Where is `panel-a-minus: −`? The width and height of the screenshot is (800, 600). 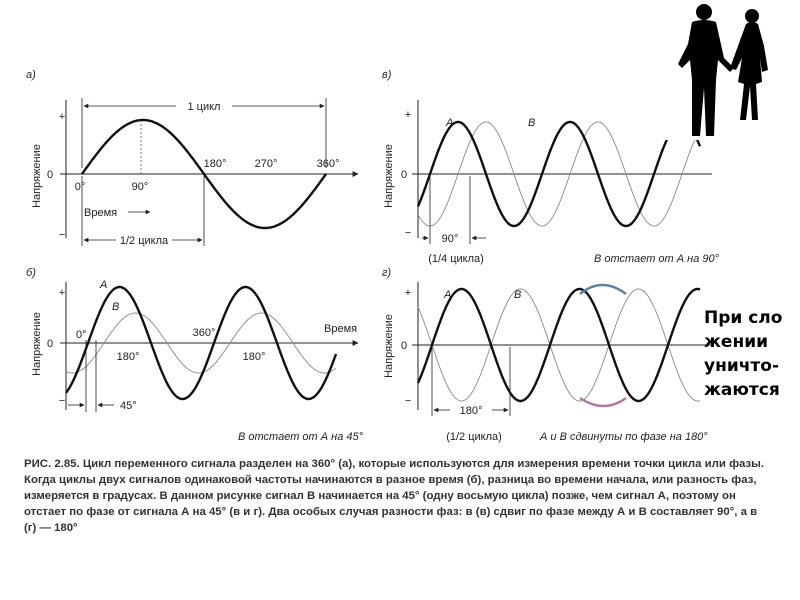 panel-a-minus: − is located at coordinates (62, 235).